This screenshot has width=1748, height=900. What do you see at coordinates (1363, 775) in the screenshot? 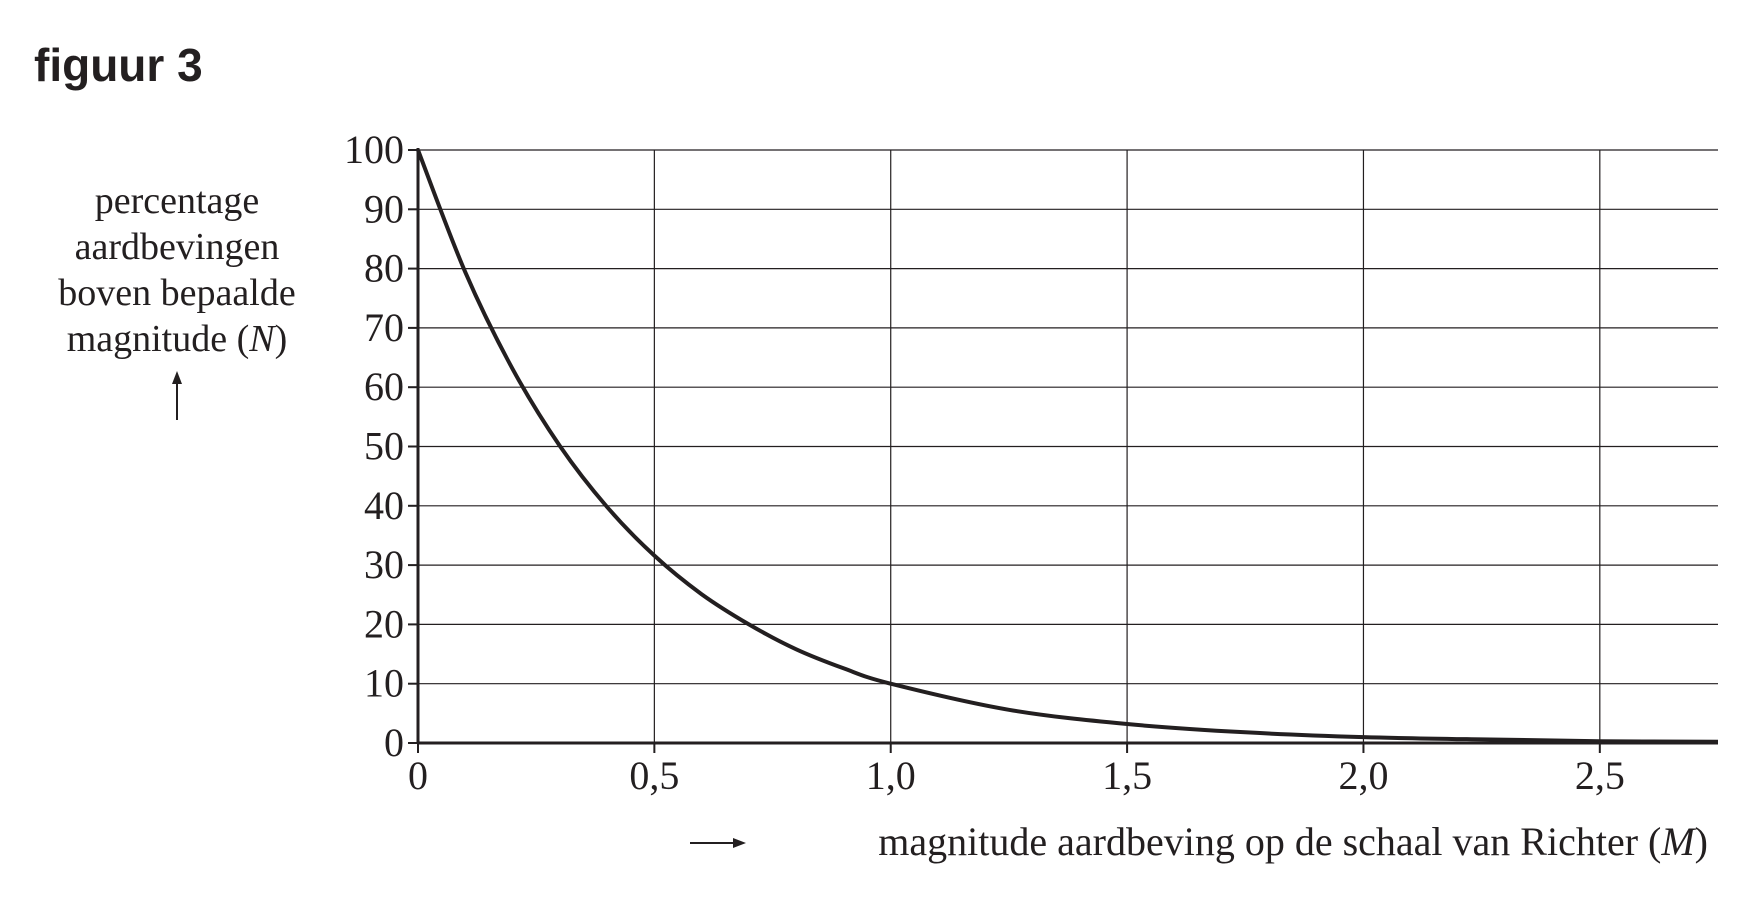
I see `x-tick-label: 2,0` at bounding box center [1363, 775].